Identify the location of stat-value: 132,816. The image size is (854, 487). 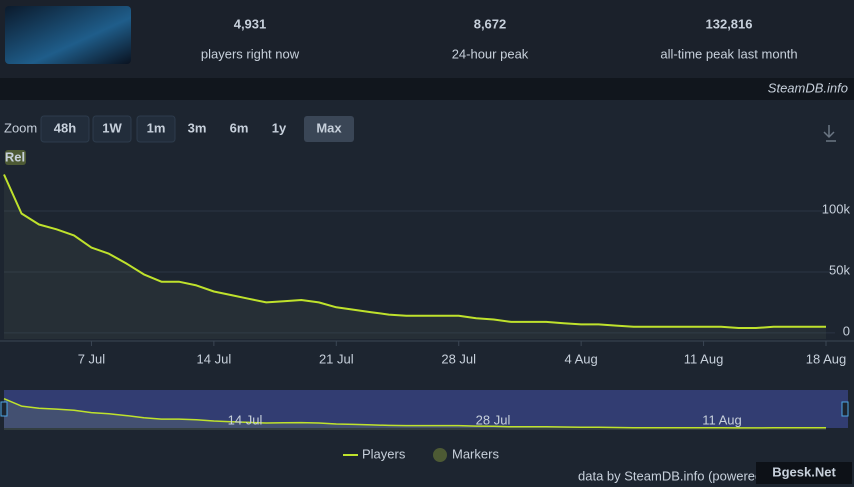
(729, 23).